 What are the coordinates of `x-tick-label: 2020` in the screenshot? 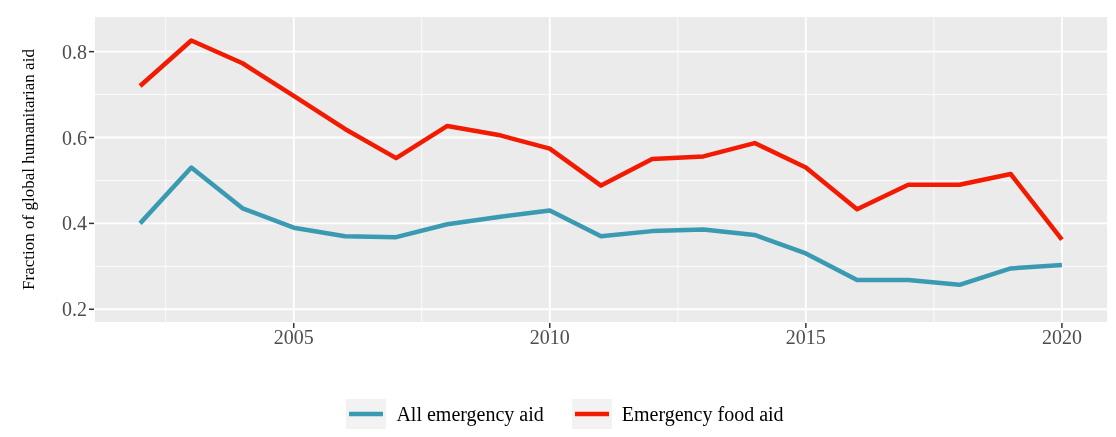 It's located at (1061, 337).